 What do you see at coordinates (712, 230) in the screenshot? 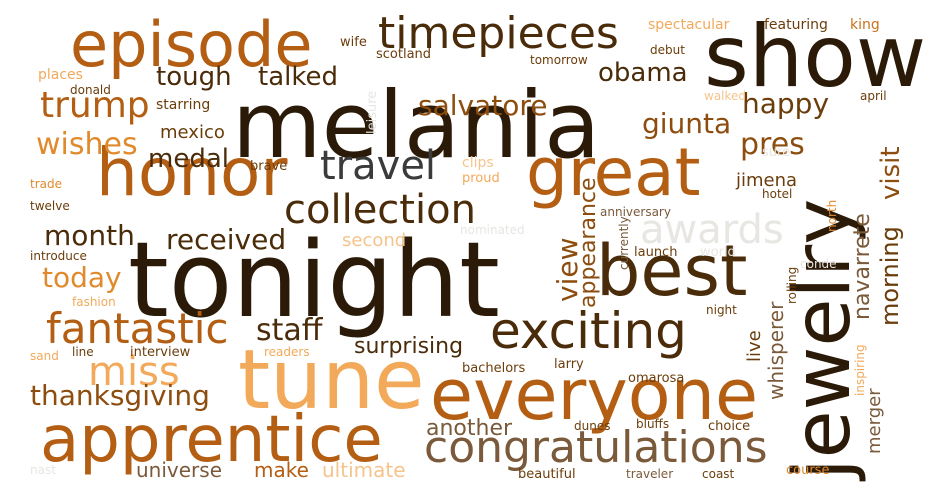
I see `word-awards: awards` at bounding box center [712, 230].